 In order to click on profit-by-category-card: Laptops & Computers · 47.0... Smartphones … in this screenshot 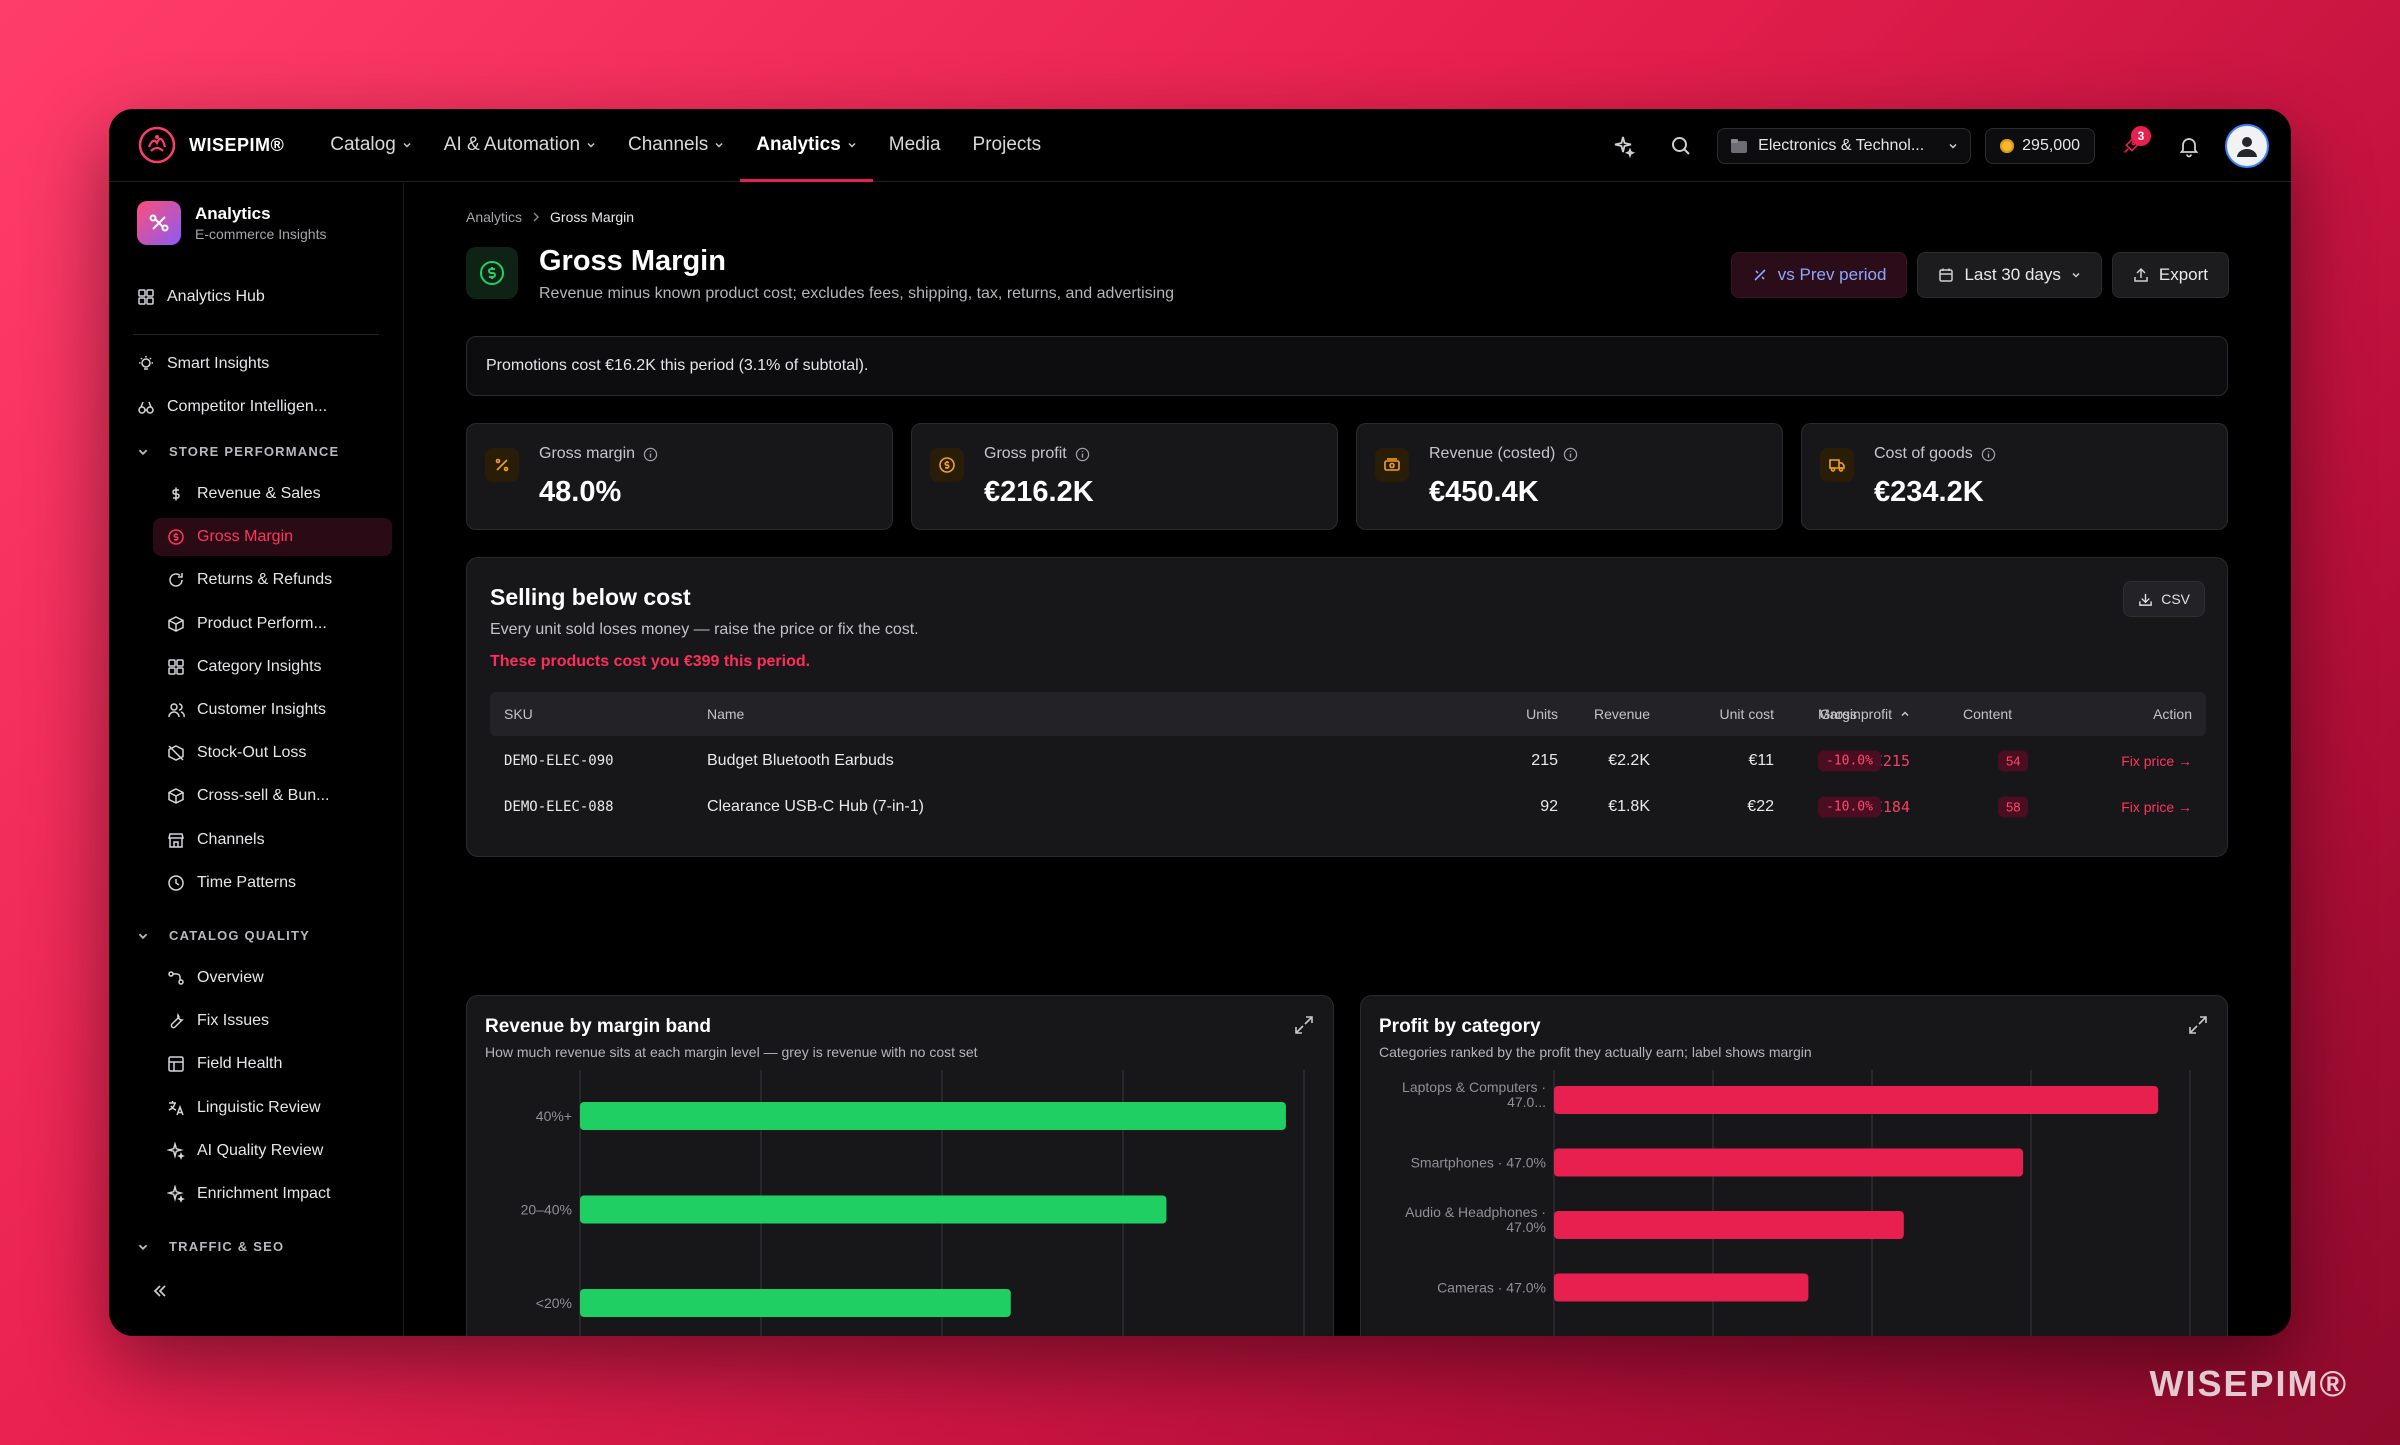, I will do `click(1794, 1165)`.